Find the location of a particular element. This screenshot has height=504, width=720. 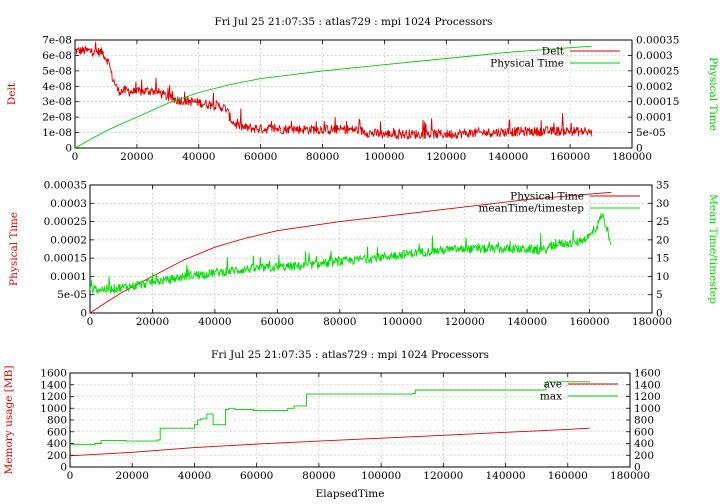

y2-tick-label: 1000 is located at coordinates (647, 409).